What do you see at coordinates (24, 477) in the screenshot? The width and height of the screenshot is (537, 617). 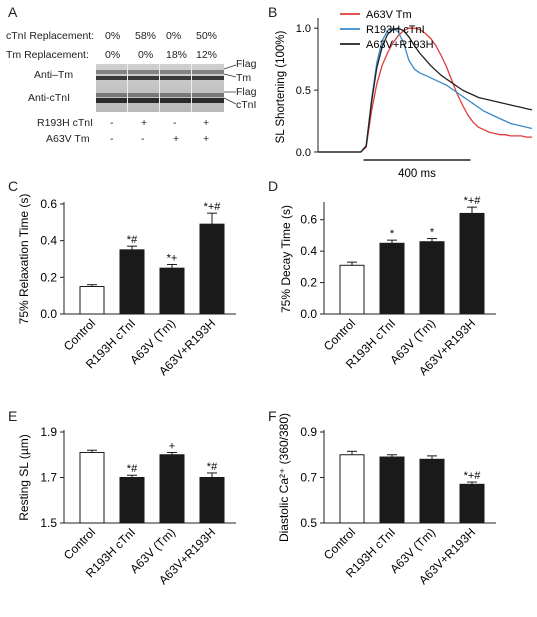 I see `y-axis-label: Resting SL (µm)` at bounding box center [24, 477].